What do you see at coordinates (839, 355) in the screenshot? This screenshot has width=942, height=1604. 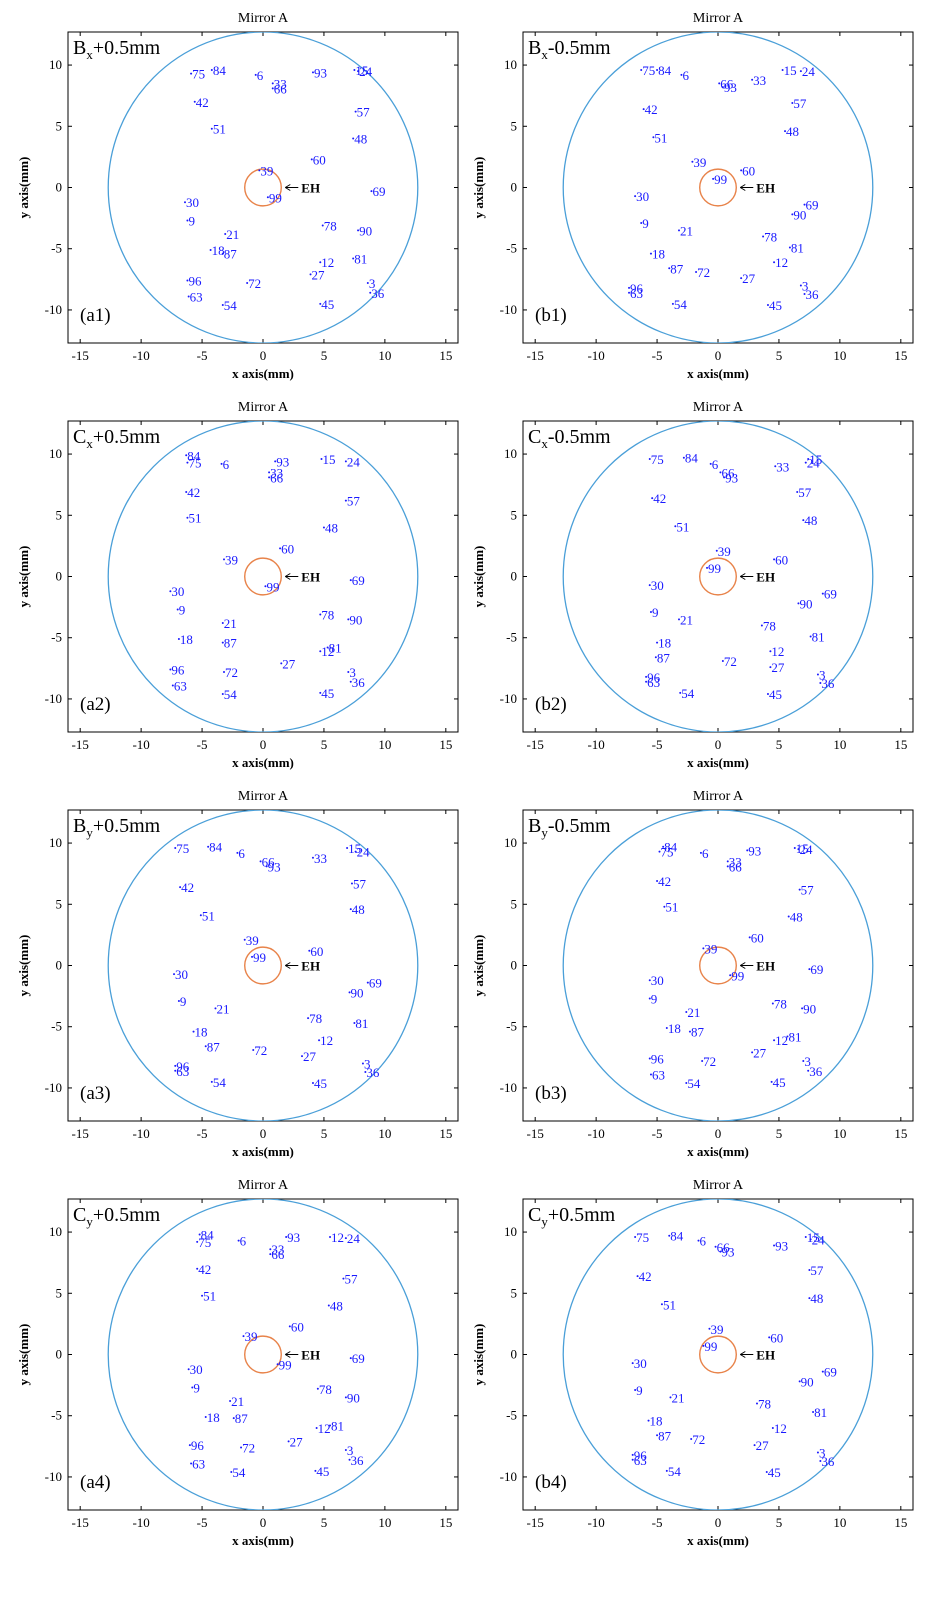 I see `x-tick-label: 10` at bounding box center [839, 355].